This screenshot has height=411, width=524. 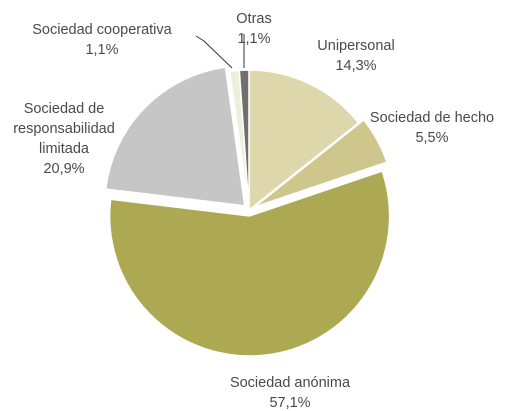 What do you see at coordinates (253, 29) in the screenshot?
I see `slice-label-otras: Otras 1,1%` at bounding box center [253, 29].